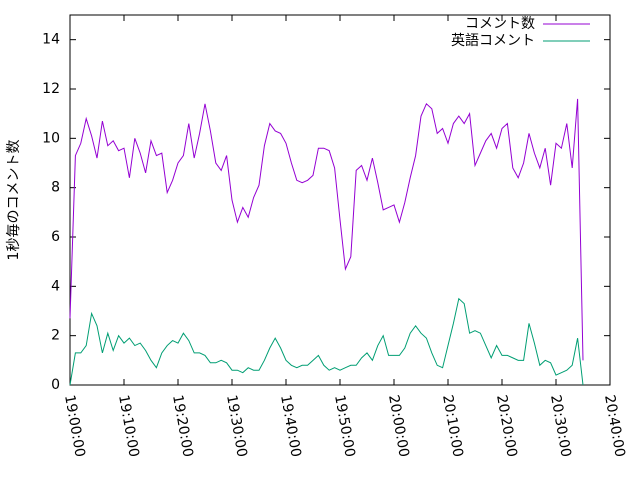 Image resolution: width=640 pixels, height=480 pixels. I want to click on x-tick-label: 20:10:00, so click(452, 426).